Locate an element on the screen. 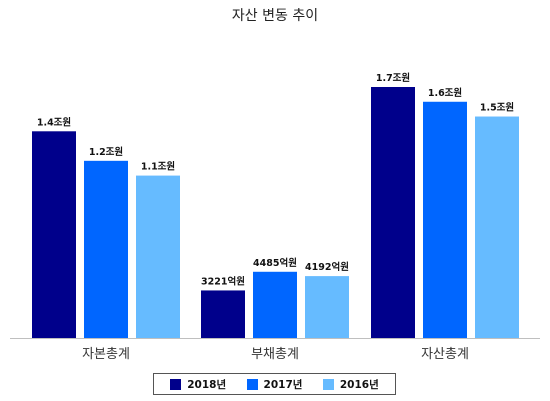  legend-swatch-2018 is located at coordinates (176, 384).